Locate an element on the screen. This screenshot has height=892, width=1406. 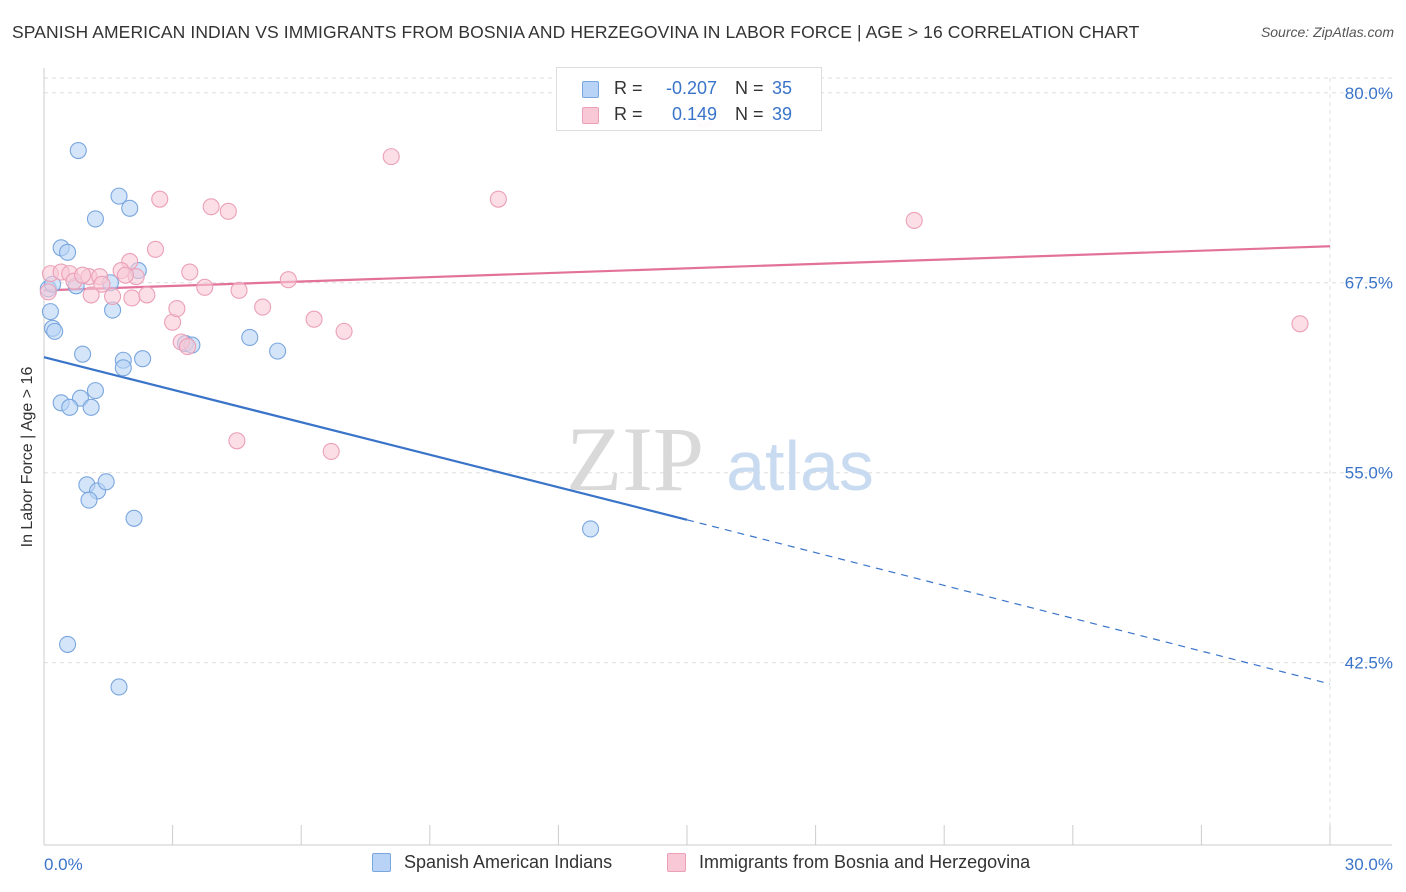
y-axis-label: In Labor Force | Age > 16 is located at coordinates (27, 457).